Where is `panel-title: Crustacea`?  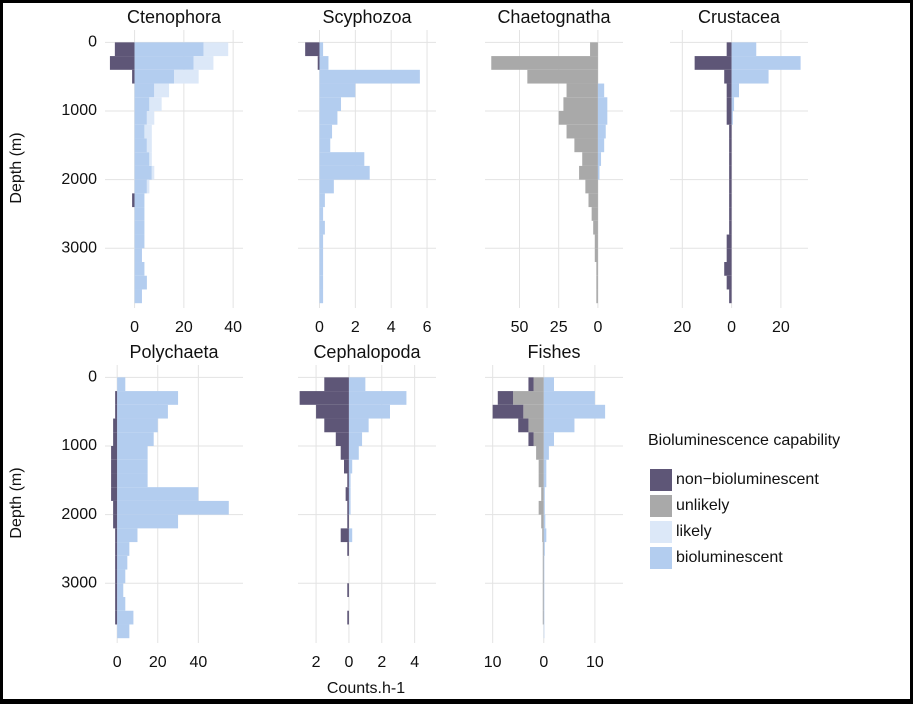 panel-title: Crustacea is located at coordinates (739, 17).